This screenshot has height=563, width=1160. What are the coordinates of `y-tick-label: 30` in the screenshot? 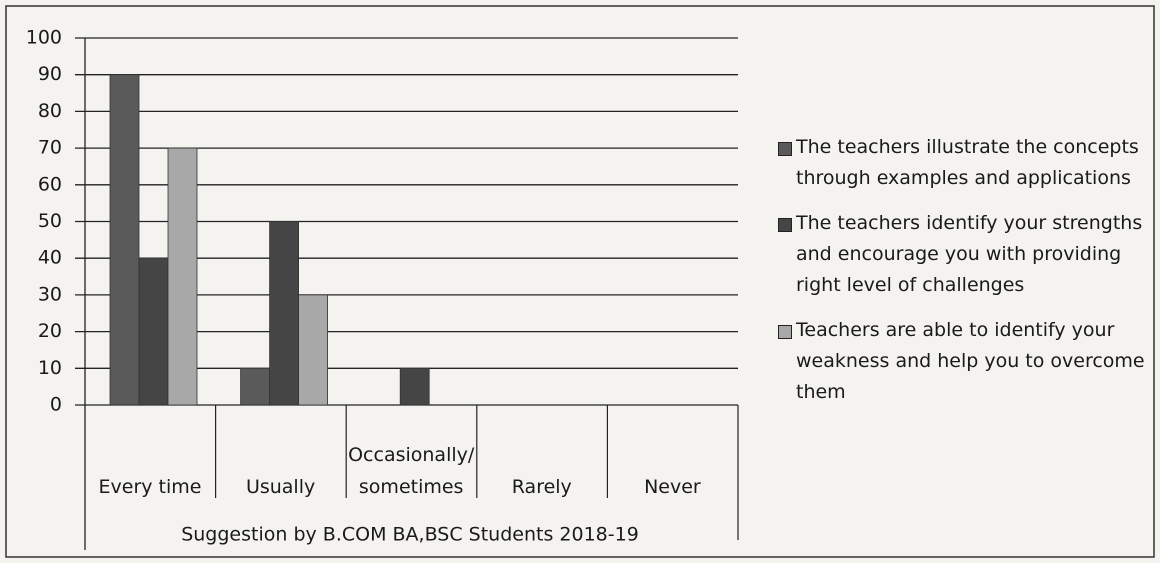 It's located at (50, 294).